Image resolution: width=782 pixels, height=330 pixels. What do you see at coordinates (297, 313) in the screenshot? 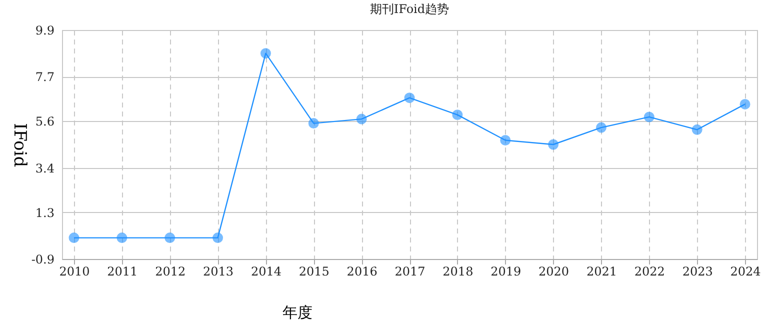
I see `x-axis-title: 年度` at bounding box center [297, 313].